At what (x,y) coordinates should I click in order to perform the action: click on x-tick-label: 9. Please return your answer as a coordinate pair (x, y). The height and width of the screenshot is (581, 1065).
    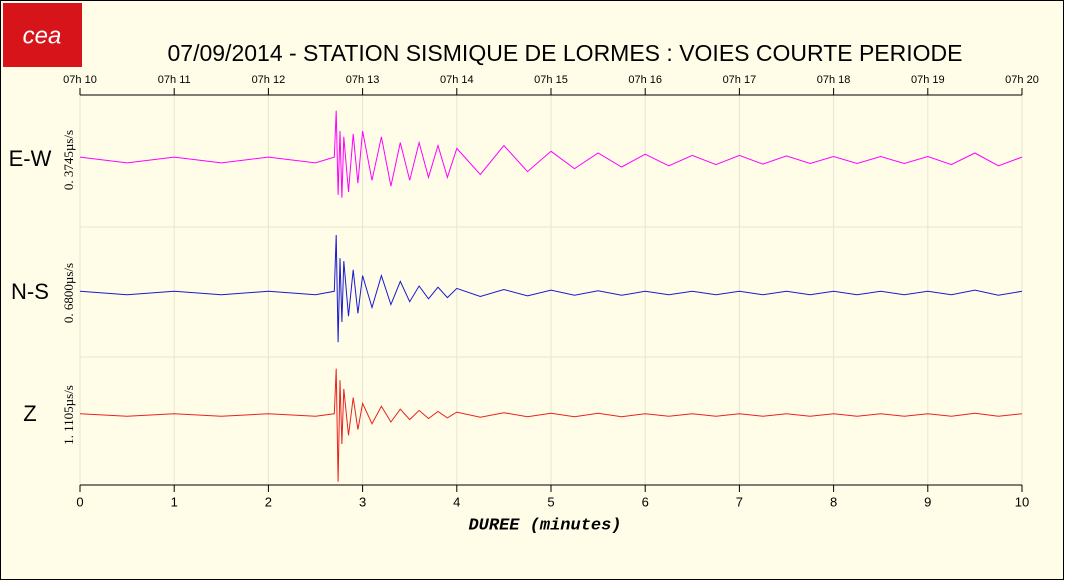
    Looking at the image, I should click on (927, 501).